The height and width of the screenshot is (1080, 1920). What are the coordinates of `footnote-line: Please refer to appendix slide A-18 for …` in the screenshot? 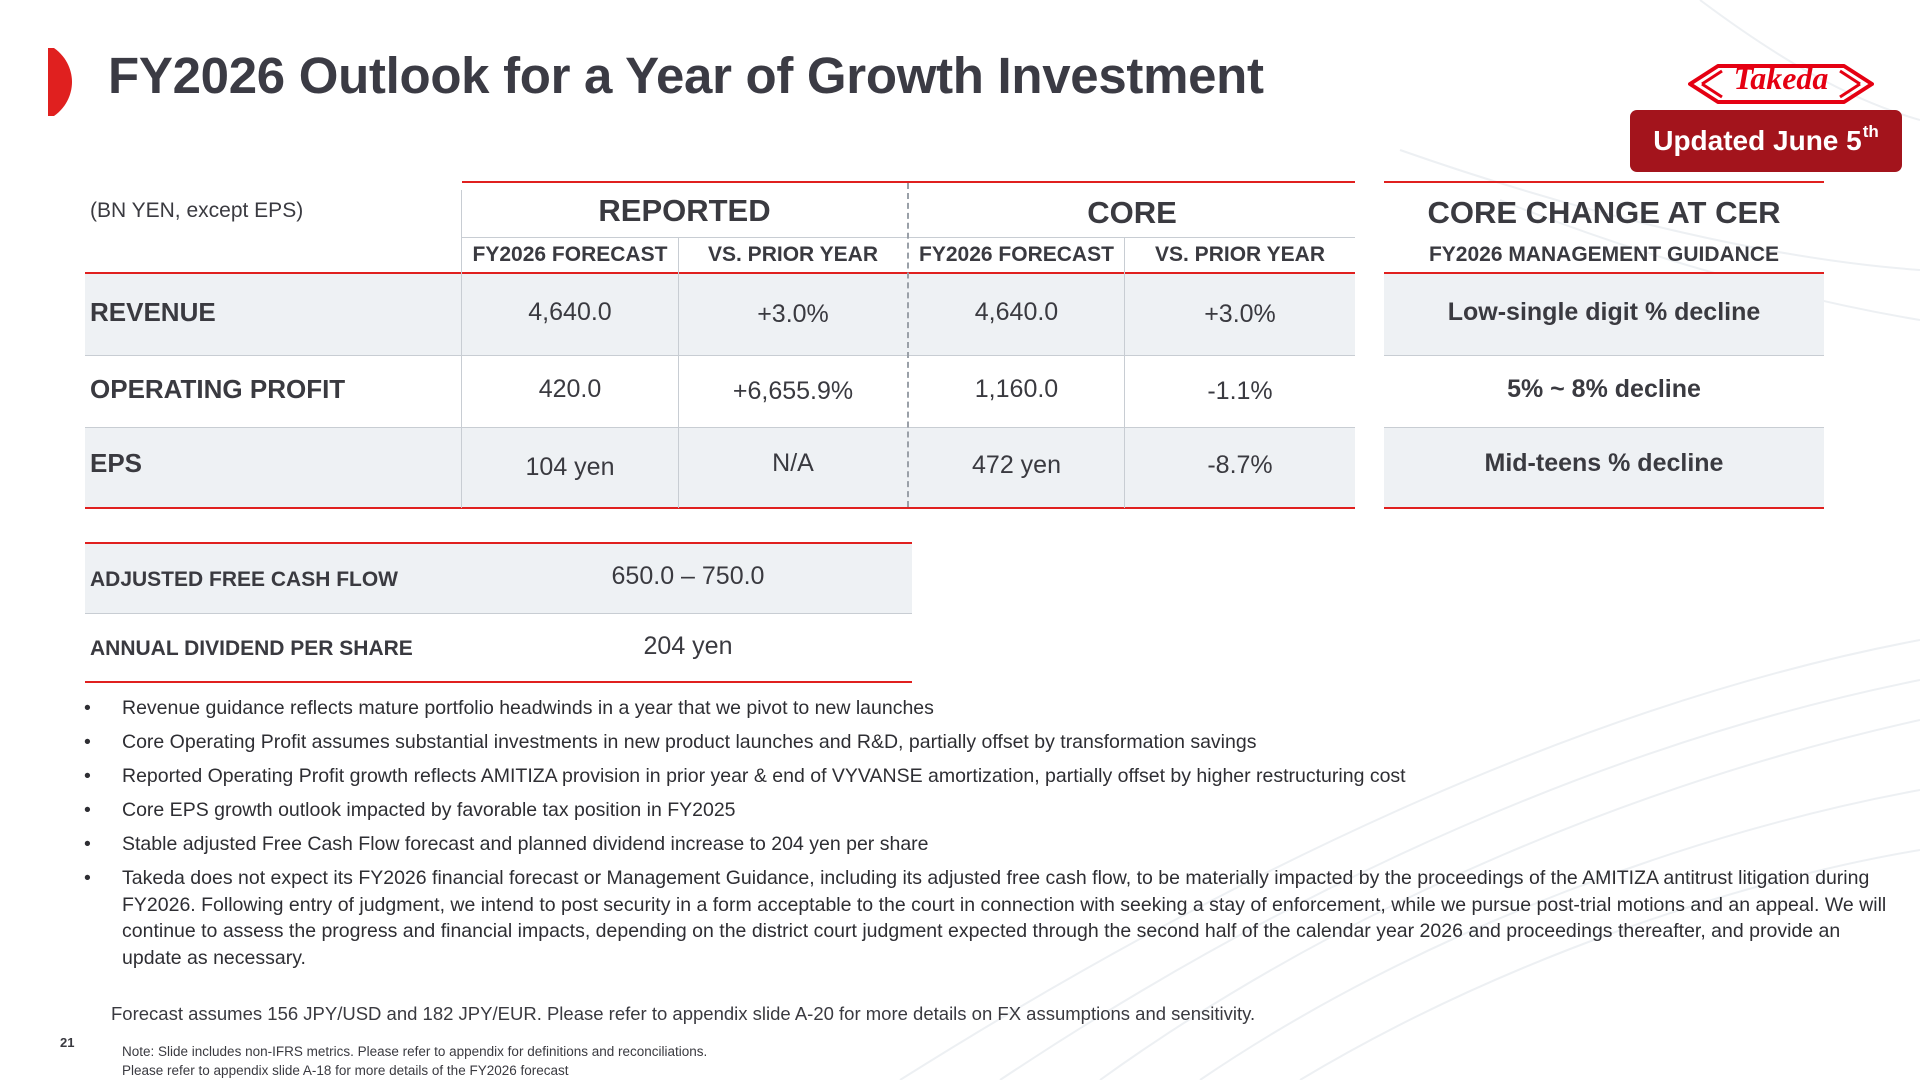 It's located at (345, 1070).